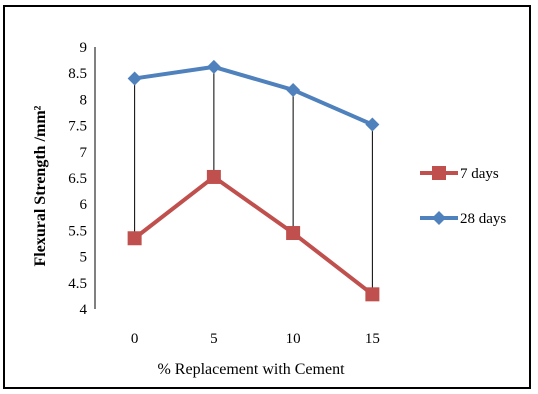 Image resolution: width=538 pixels, height=394 pixels. What do you see at coordinates (84, 205) in the screenshot?
I see `y-tick-label: 6` at bounding box center [84, 205].